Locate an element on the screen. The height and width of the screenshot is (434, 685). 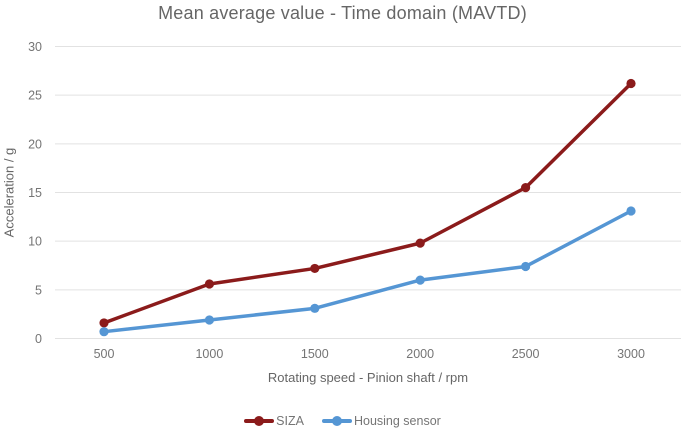
legend-label-siza: SIZA is located at coordinates (290, 421).